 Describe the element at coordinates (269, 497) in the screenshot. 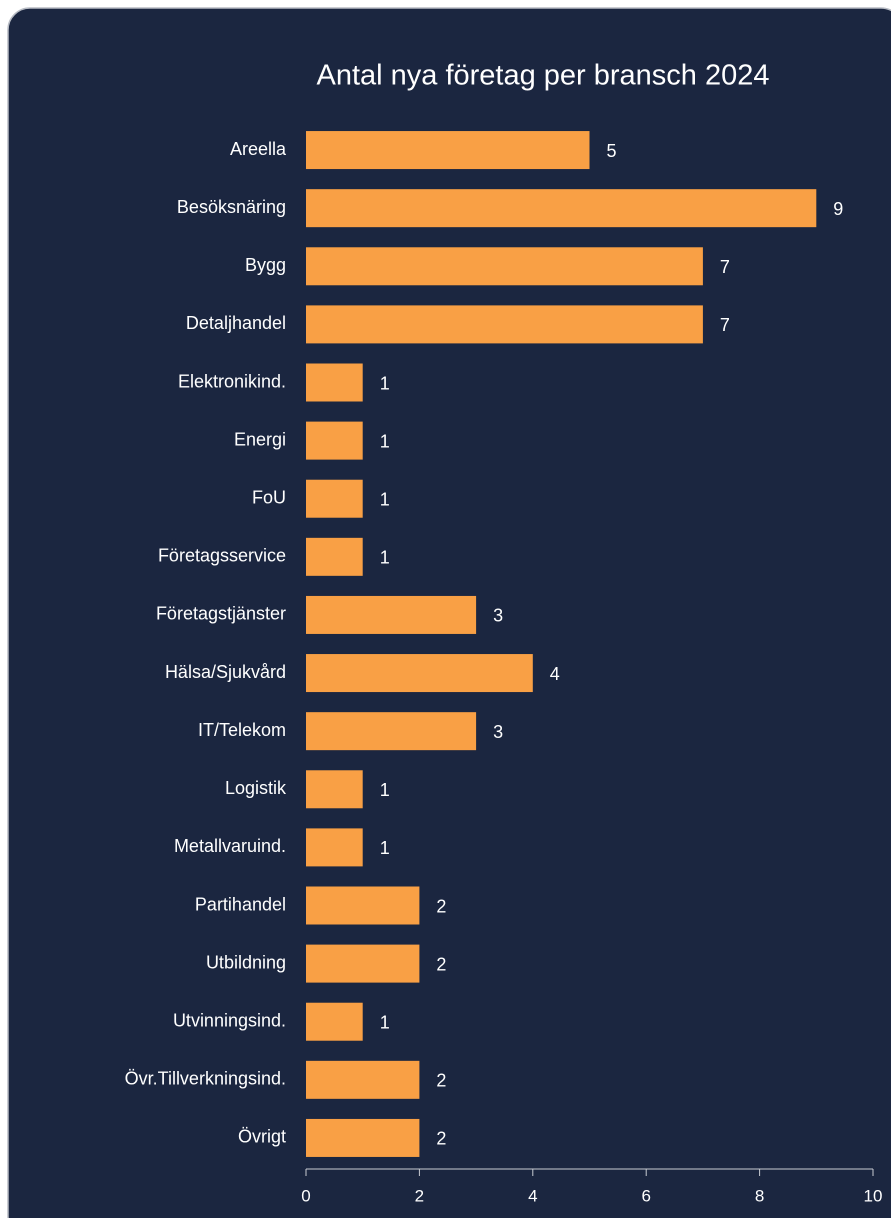

I see `y-tick-label: FoU` at that location.